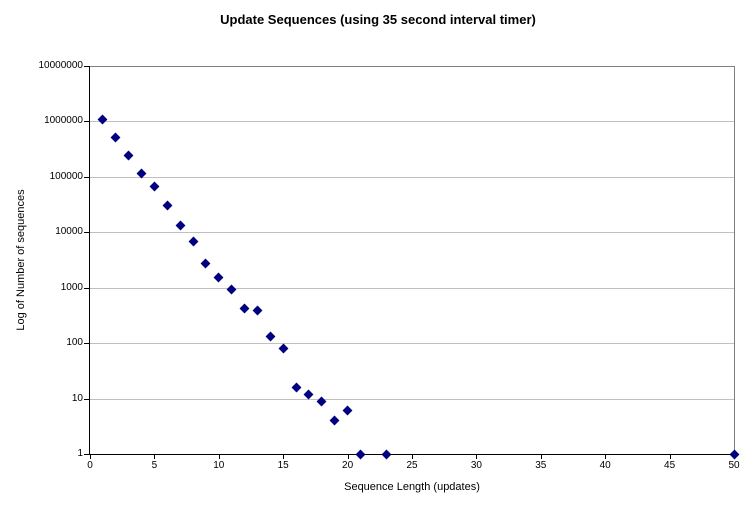 This screenshot has height=512, width=756. Describe the element at coordinates (21, 260) in the screenshot. I see `y-axis-title: Log of Number of sequences` at that location.